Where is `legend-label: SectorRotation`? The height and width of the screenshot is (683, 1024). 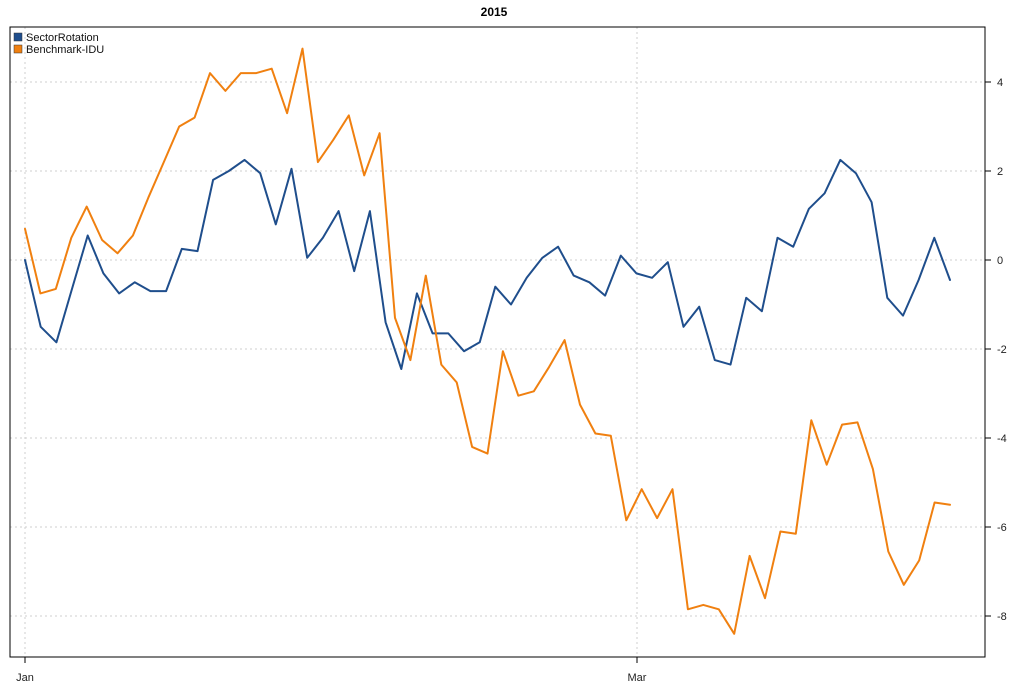
legend-label: SectorRotation is located at coordinates (62, 38).